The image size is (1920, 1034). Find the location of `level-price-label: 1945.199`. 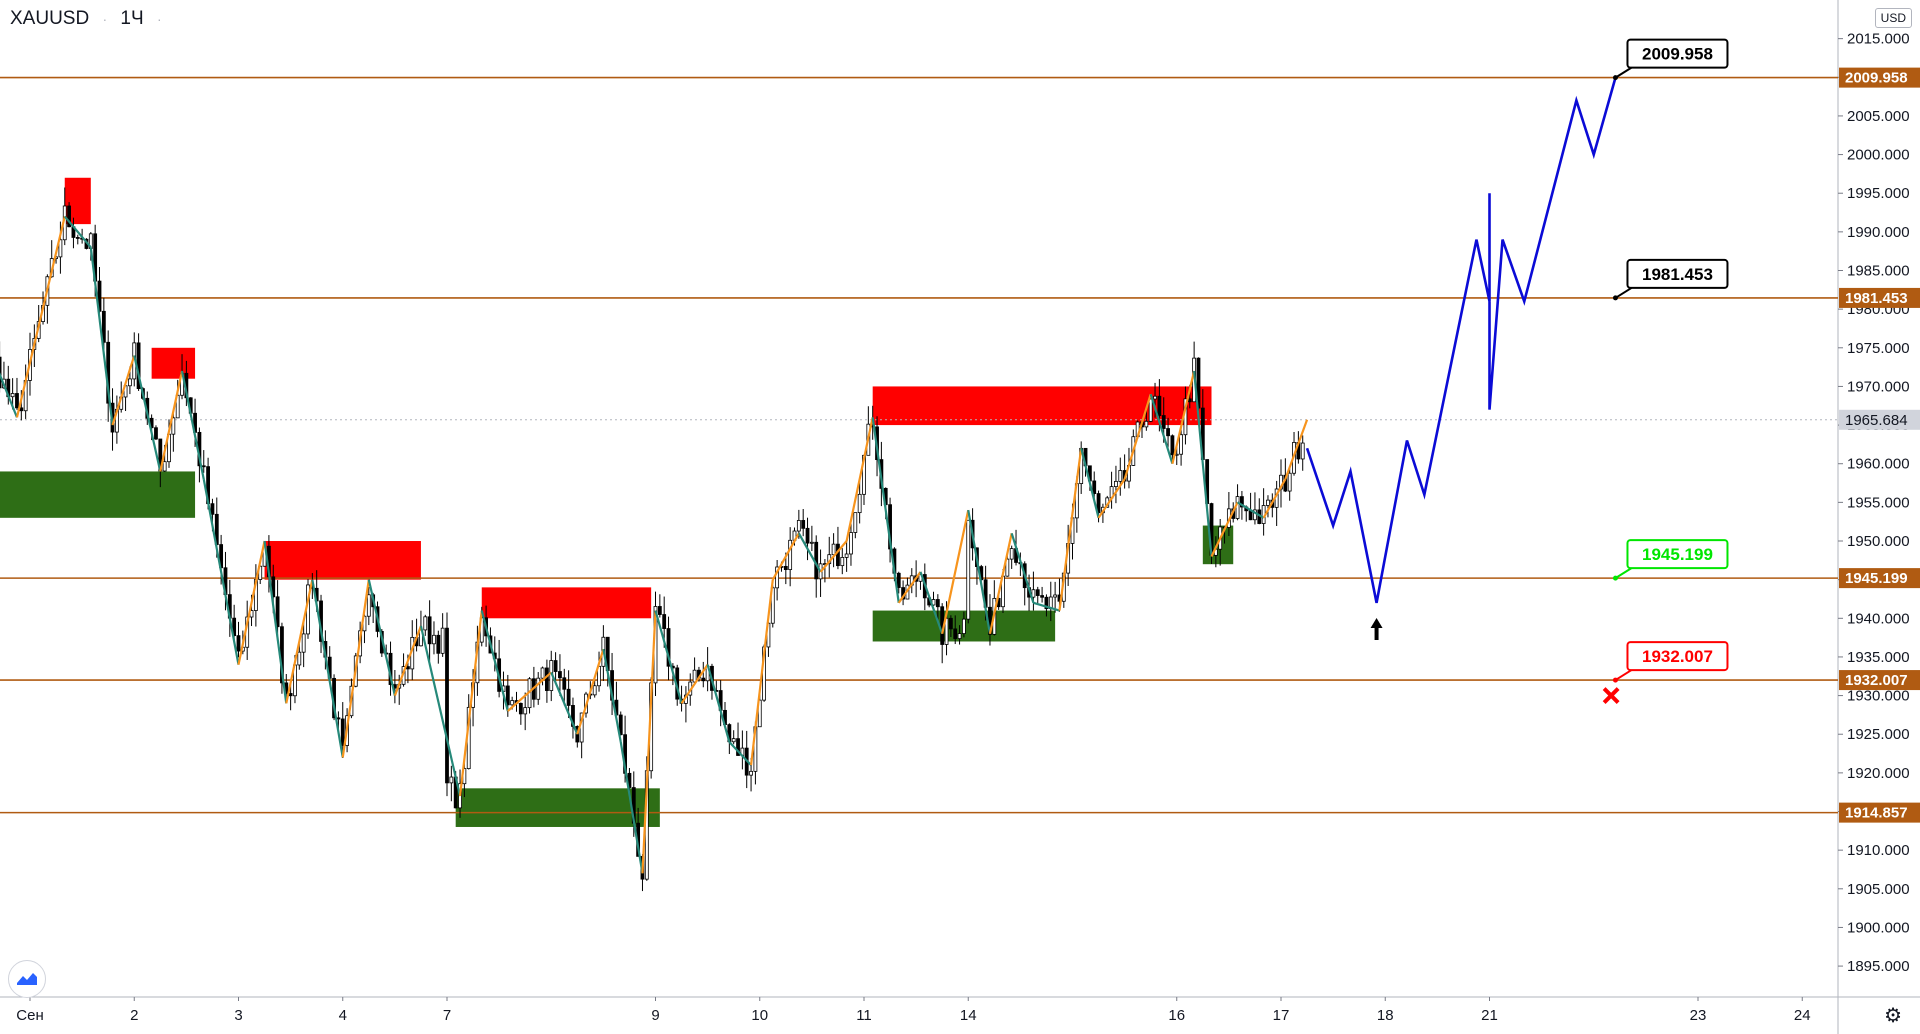

level-price-label: 1945.199 is located at coordinates (1876, 578).